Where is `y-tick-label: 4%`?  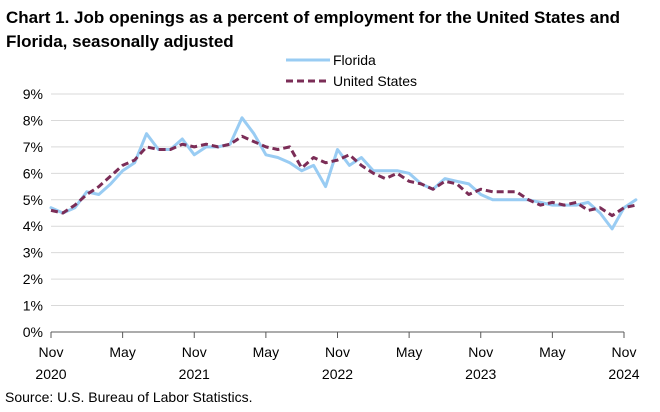 y-tick-label: 4% is located at coordinates (33, 226).